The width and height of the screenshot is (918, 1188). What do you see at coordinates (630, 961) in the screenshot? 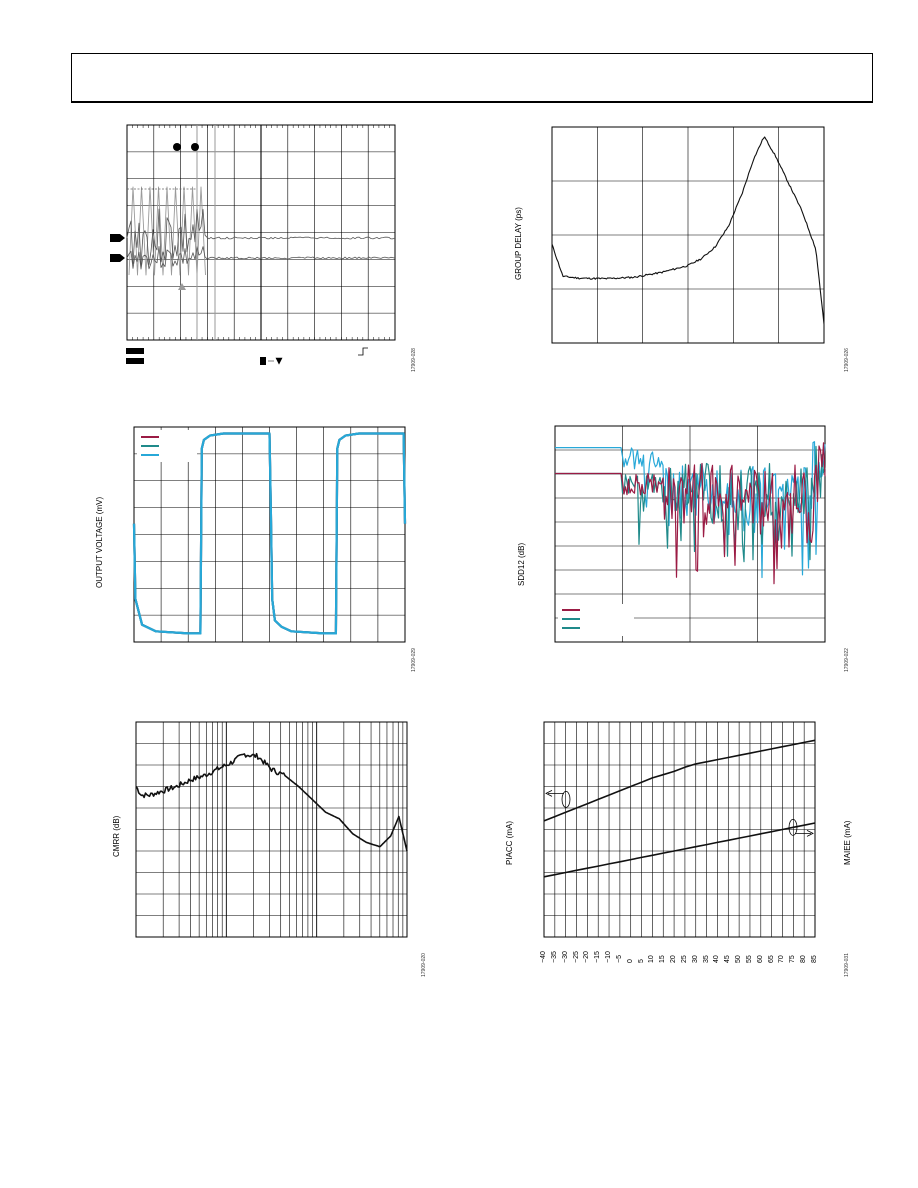
I see `supply-xtick-label: 0` at bounding box center [630, 961].